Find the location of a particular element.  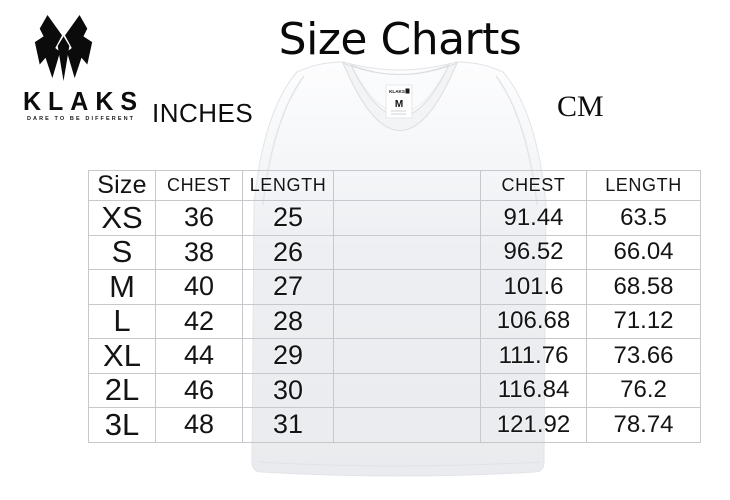

size-cell: 2L is located at coordinates (122, 390).